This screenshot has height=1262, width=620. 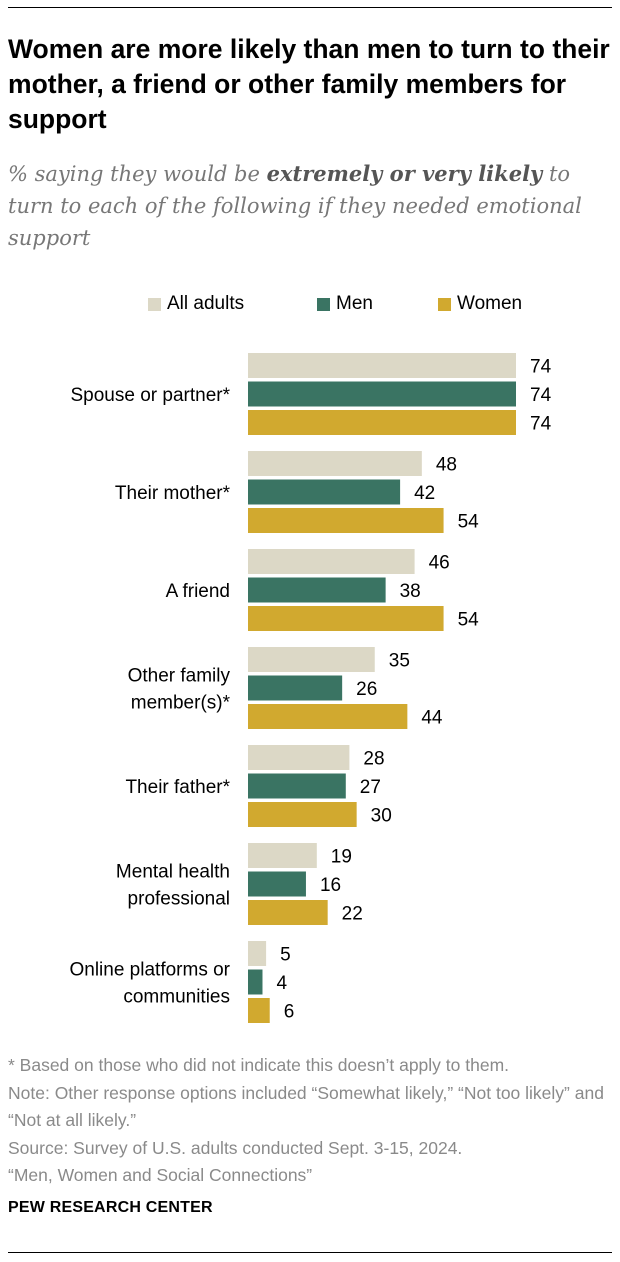 I want to click on bar-spouse-or-partner-all-adults, so click(x=382, y=365).